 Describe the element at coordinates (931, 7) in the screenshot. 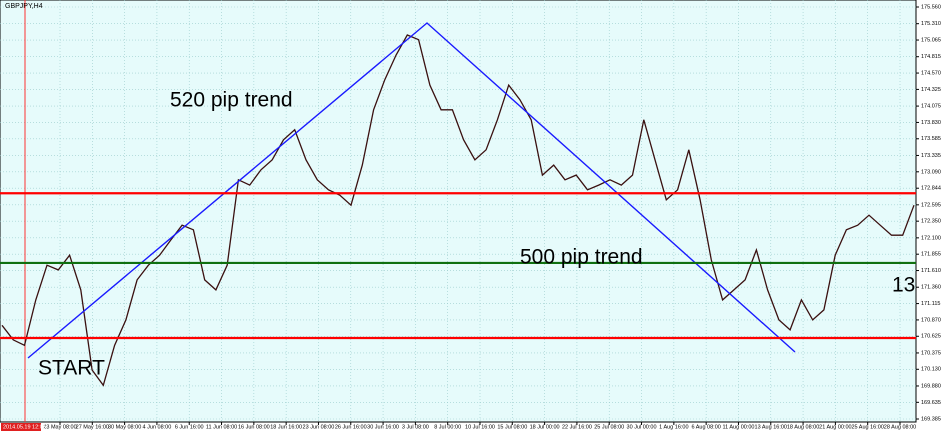

I see `y-tick-label: 175.560` at that location.